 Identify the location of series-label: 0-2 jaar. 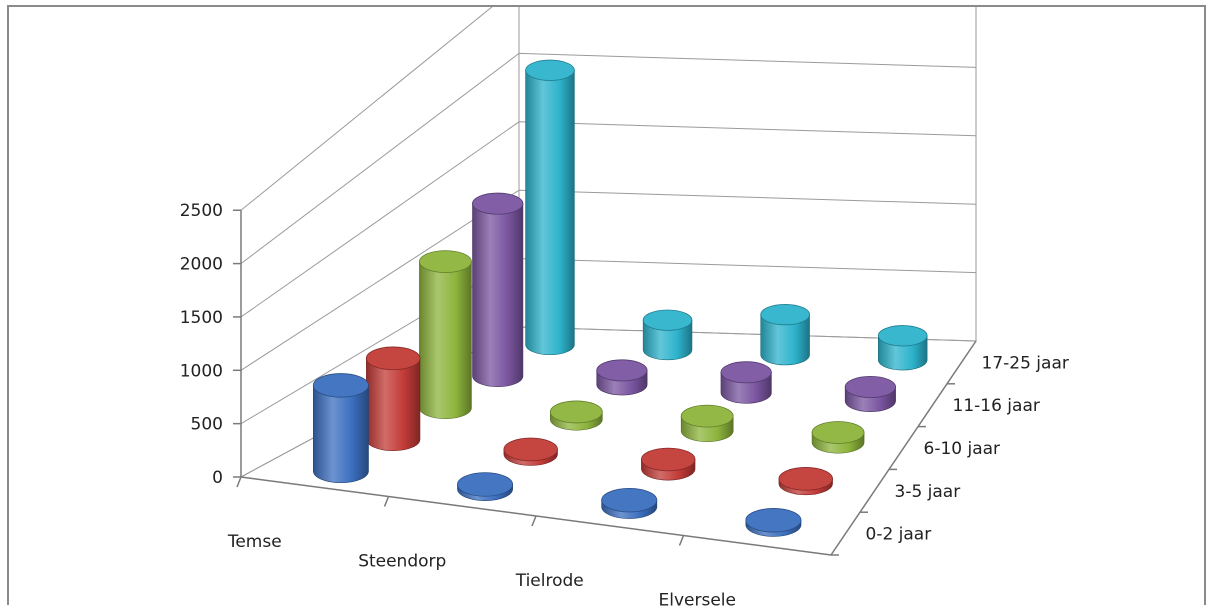
(899, 535).